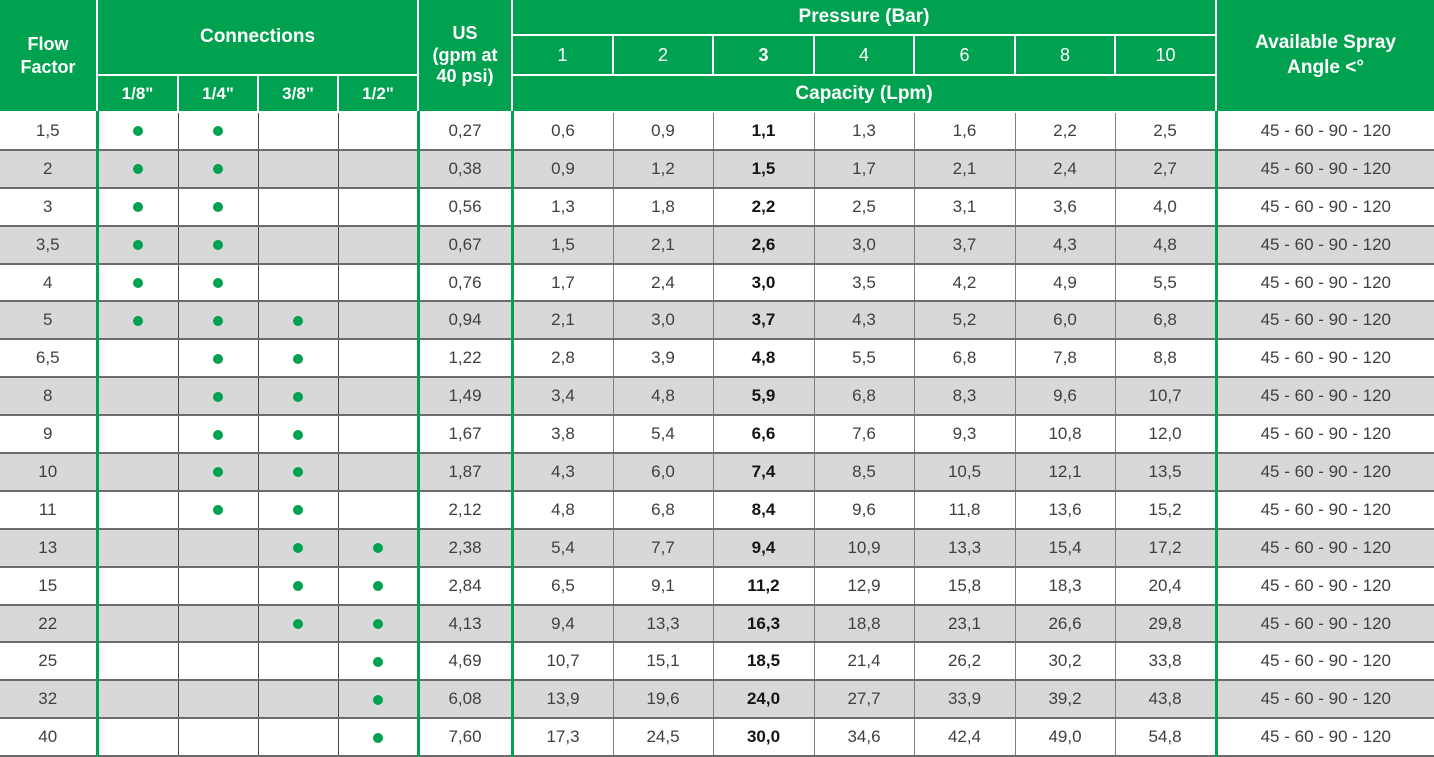  What do you see at coordinates (1065, 510) in the screenshot?
I see `capacity-cell: 13,6` at bounding box center [1065, 510].